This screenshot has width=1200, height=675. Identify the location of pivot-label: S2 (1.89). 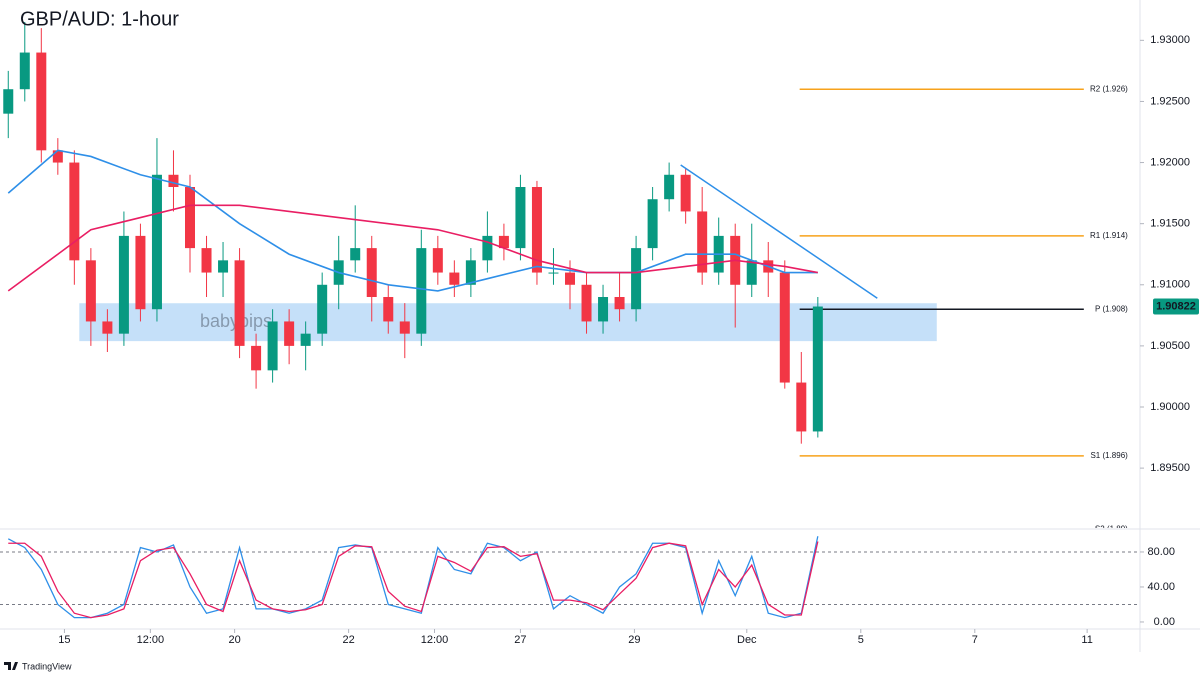
(1111, 528).